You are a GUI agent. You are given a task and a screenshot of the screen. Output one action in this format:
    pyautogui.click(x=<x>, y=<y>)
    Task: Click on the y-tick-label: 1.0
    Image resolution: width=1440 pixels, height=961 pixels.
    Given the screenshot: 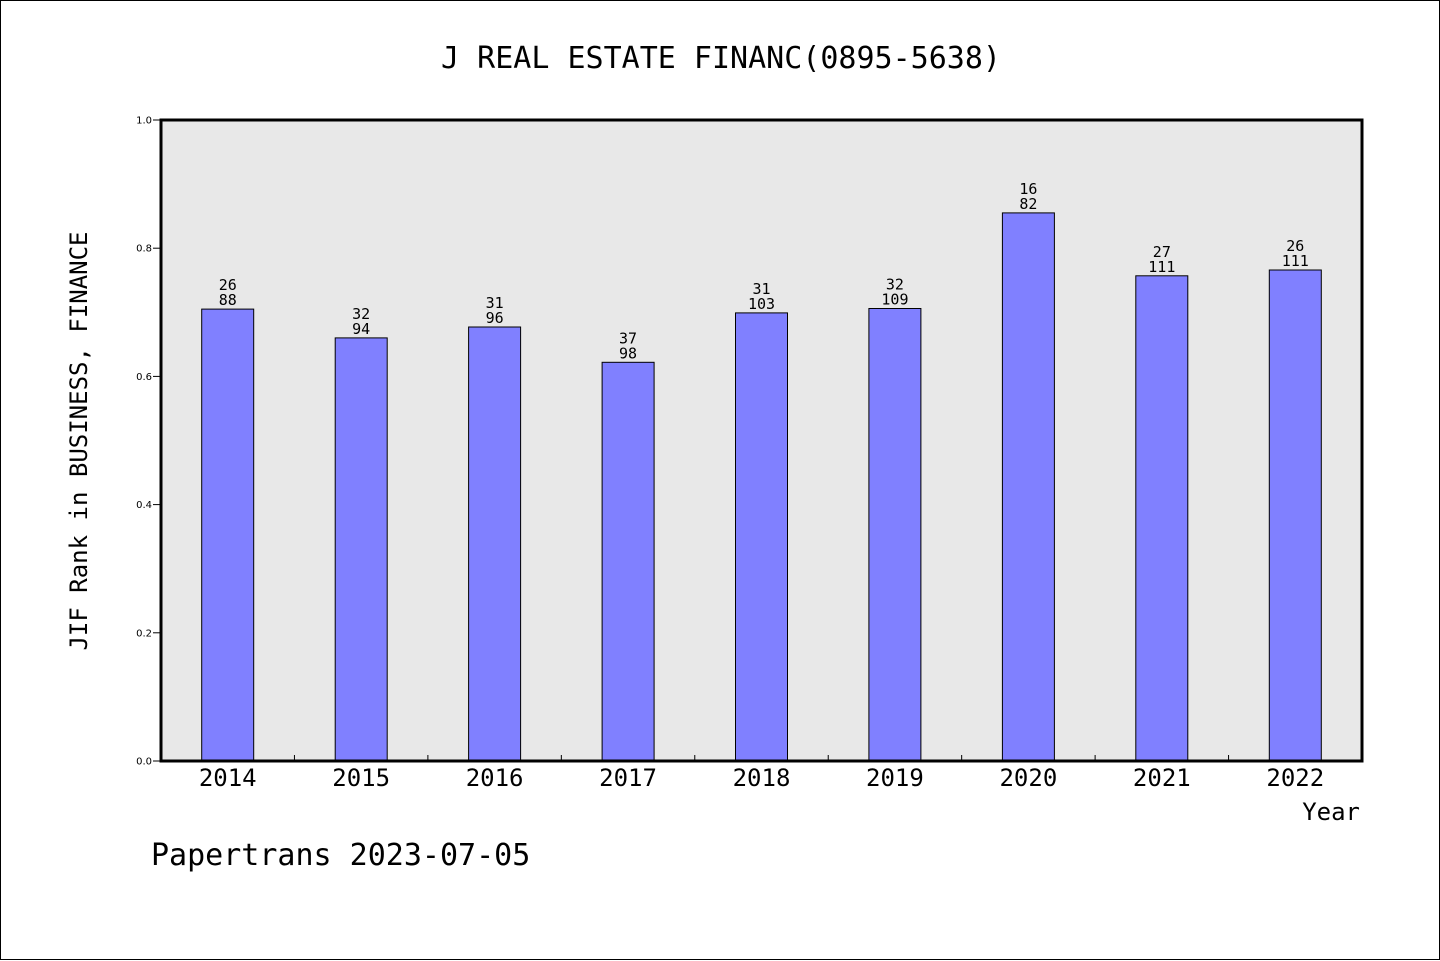 What is the action you would take?
    pyautogui.click(x=144, y=121)
    